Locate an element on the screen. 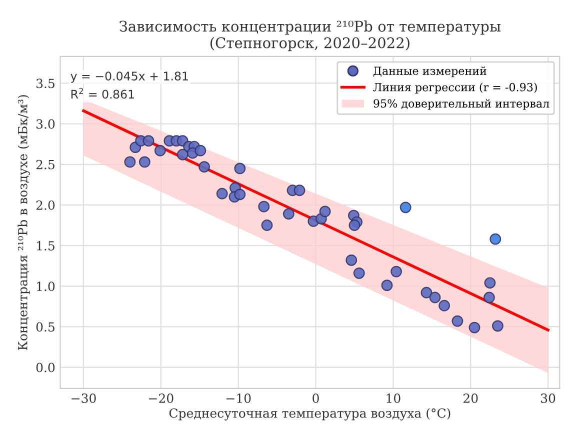 This screenshot has height=434, width=574. x-axis-title: Среднесуточная температура воздуха (°C) is located at coordinates (309, 414).